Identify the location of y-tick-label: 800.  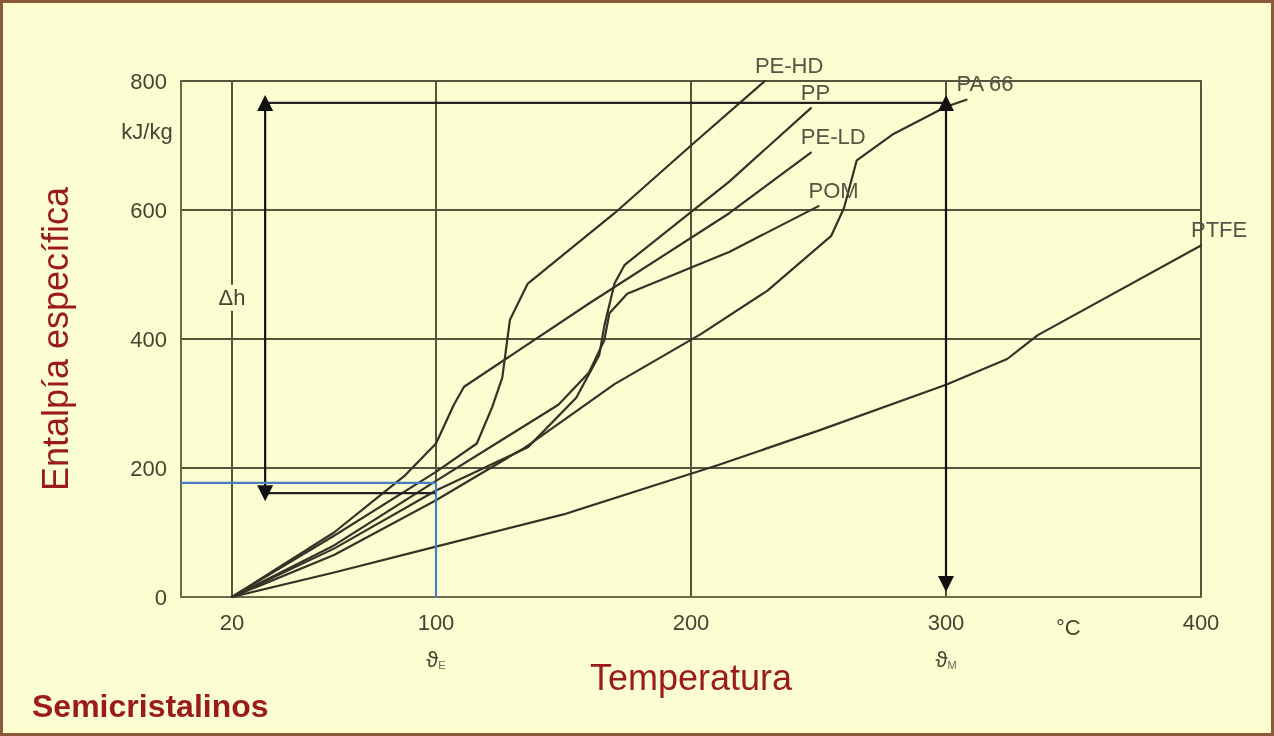
(148, 81).